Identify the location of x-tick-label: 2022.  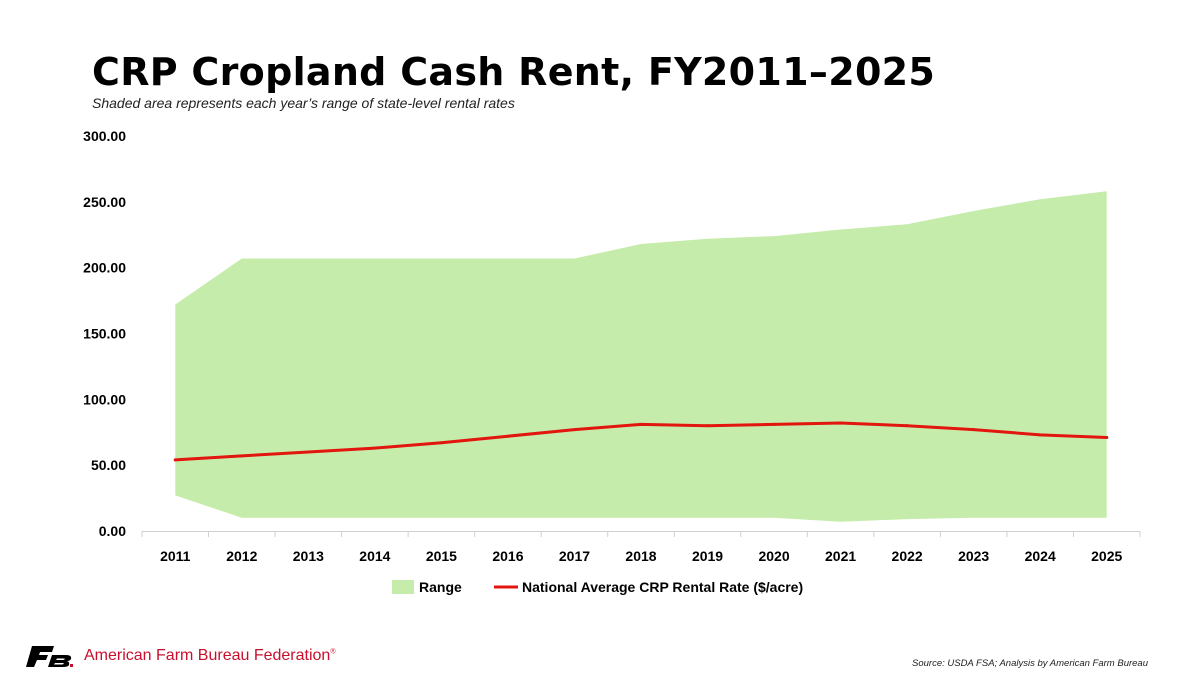
(907, 556).